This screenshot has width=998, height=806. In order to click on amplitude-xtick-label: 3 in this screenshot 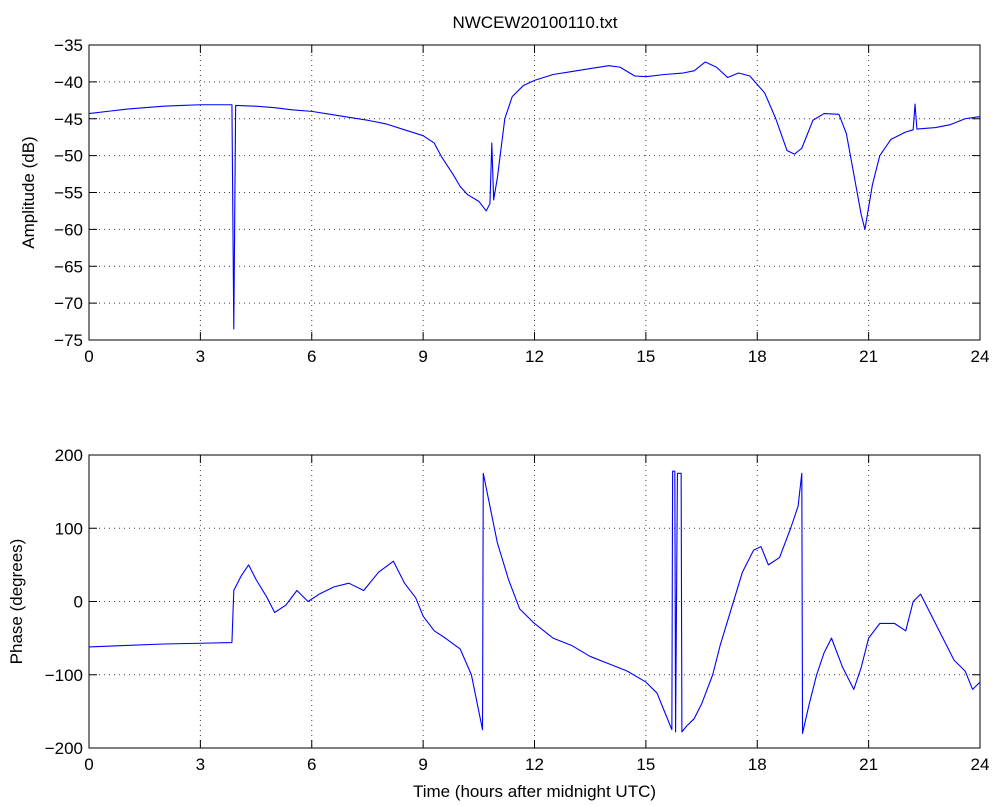, I will do `click(200, 356)`.